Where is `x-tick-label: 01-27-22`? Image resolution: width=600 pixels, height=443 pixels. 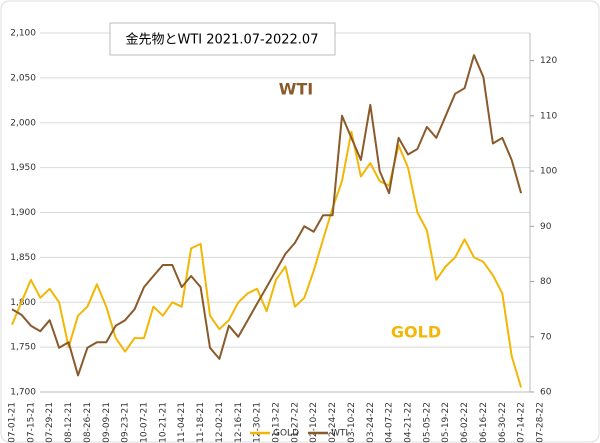 x-tick-label: 01-27-22 is located at coordinates (295, 422).